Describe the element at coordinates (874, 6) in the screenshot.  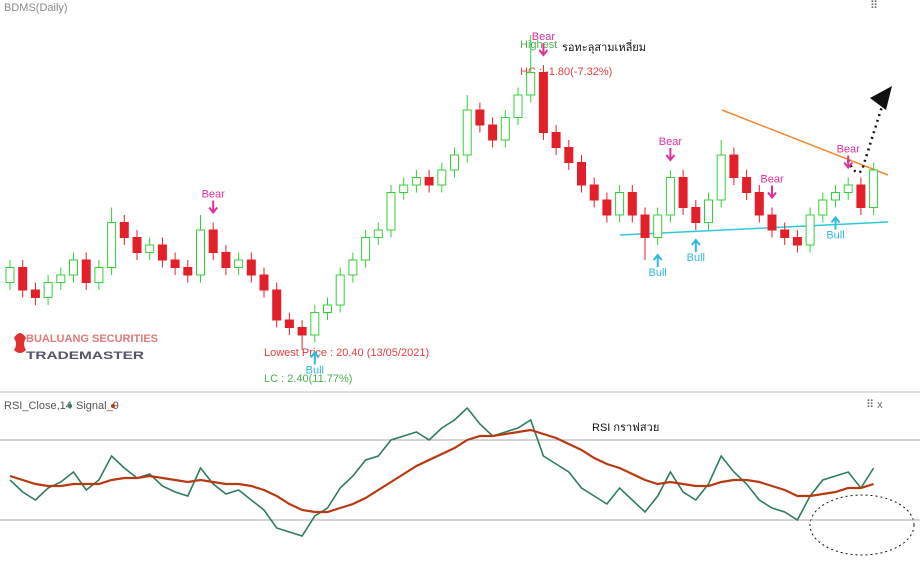
I see `pane-control: ⠿` at that location.